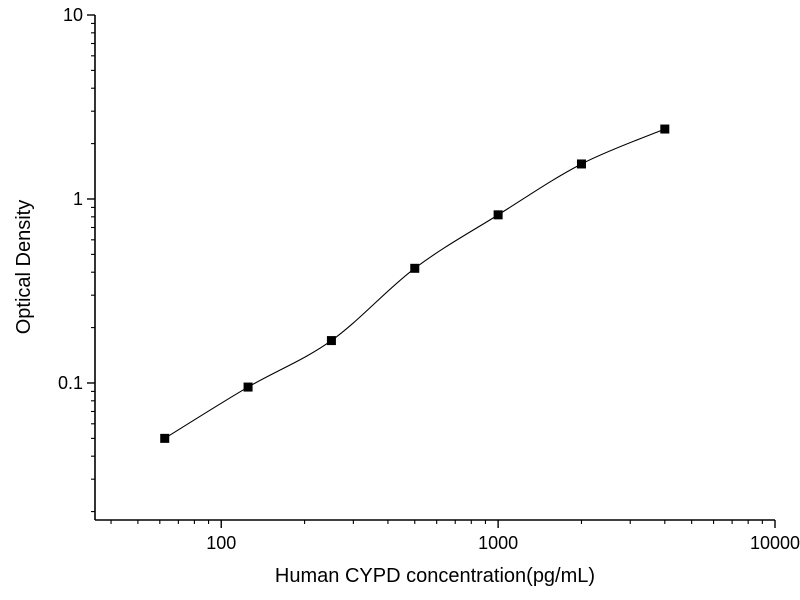  I want to click on y-tick-label: 0.1, so click(70, 383).